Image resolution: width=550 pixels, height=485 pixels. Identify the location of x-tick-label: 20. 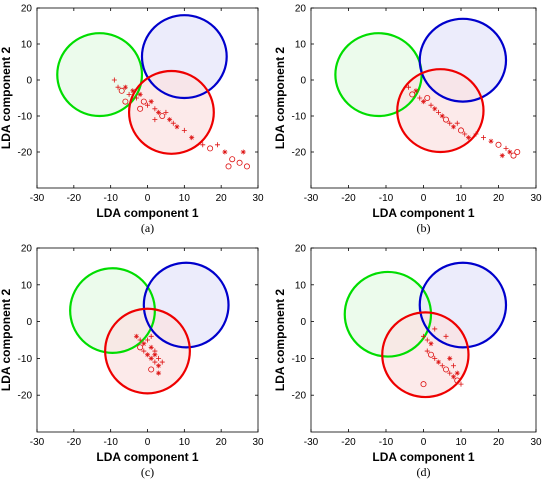
(499, 198).